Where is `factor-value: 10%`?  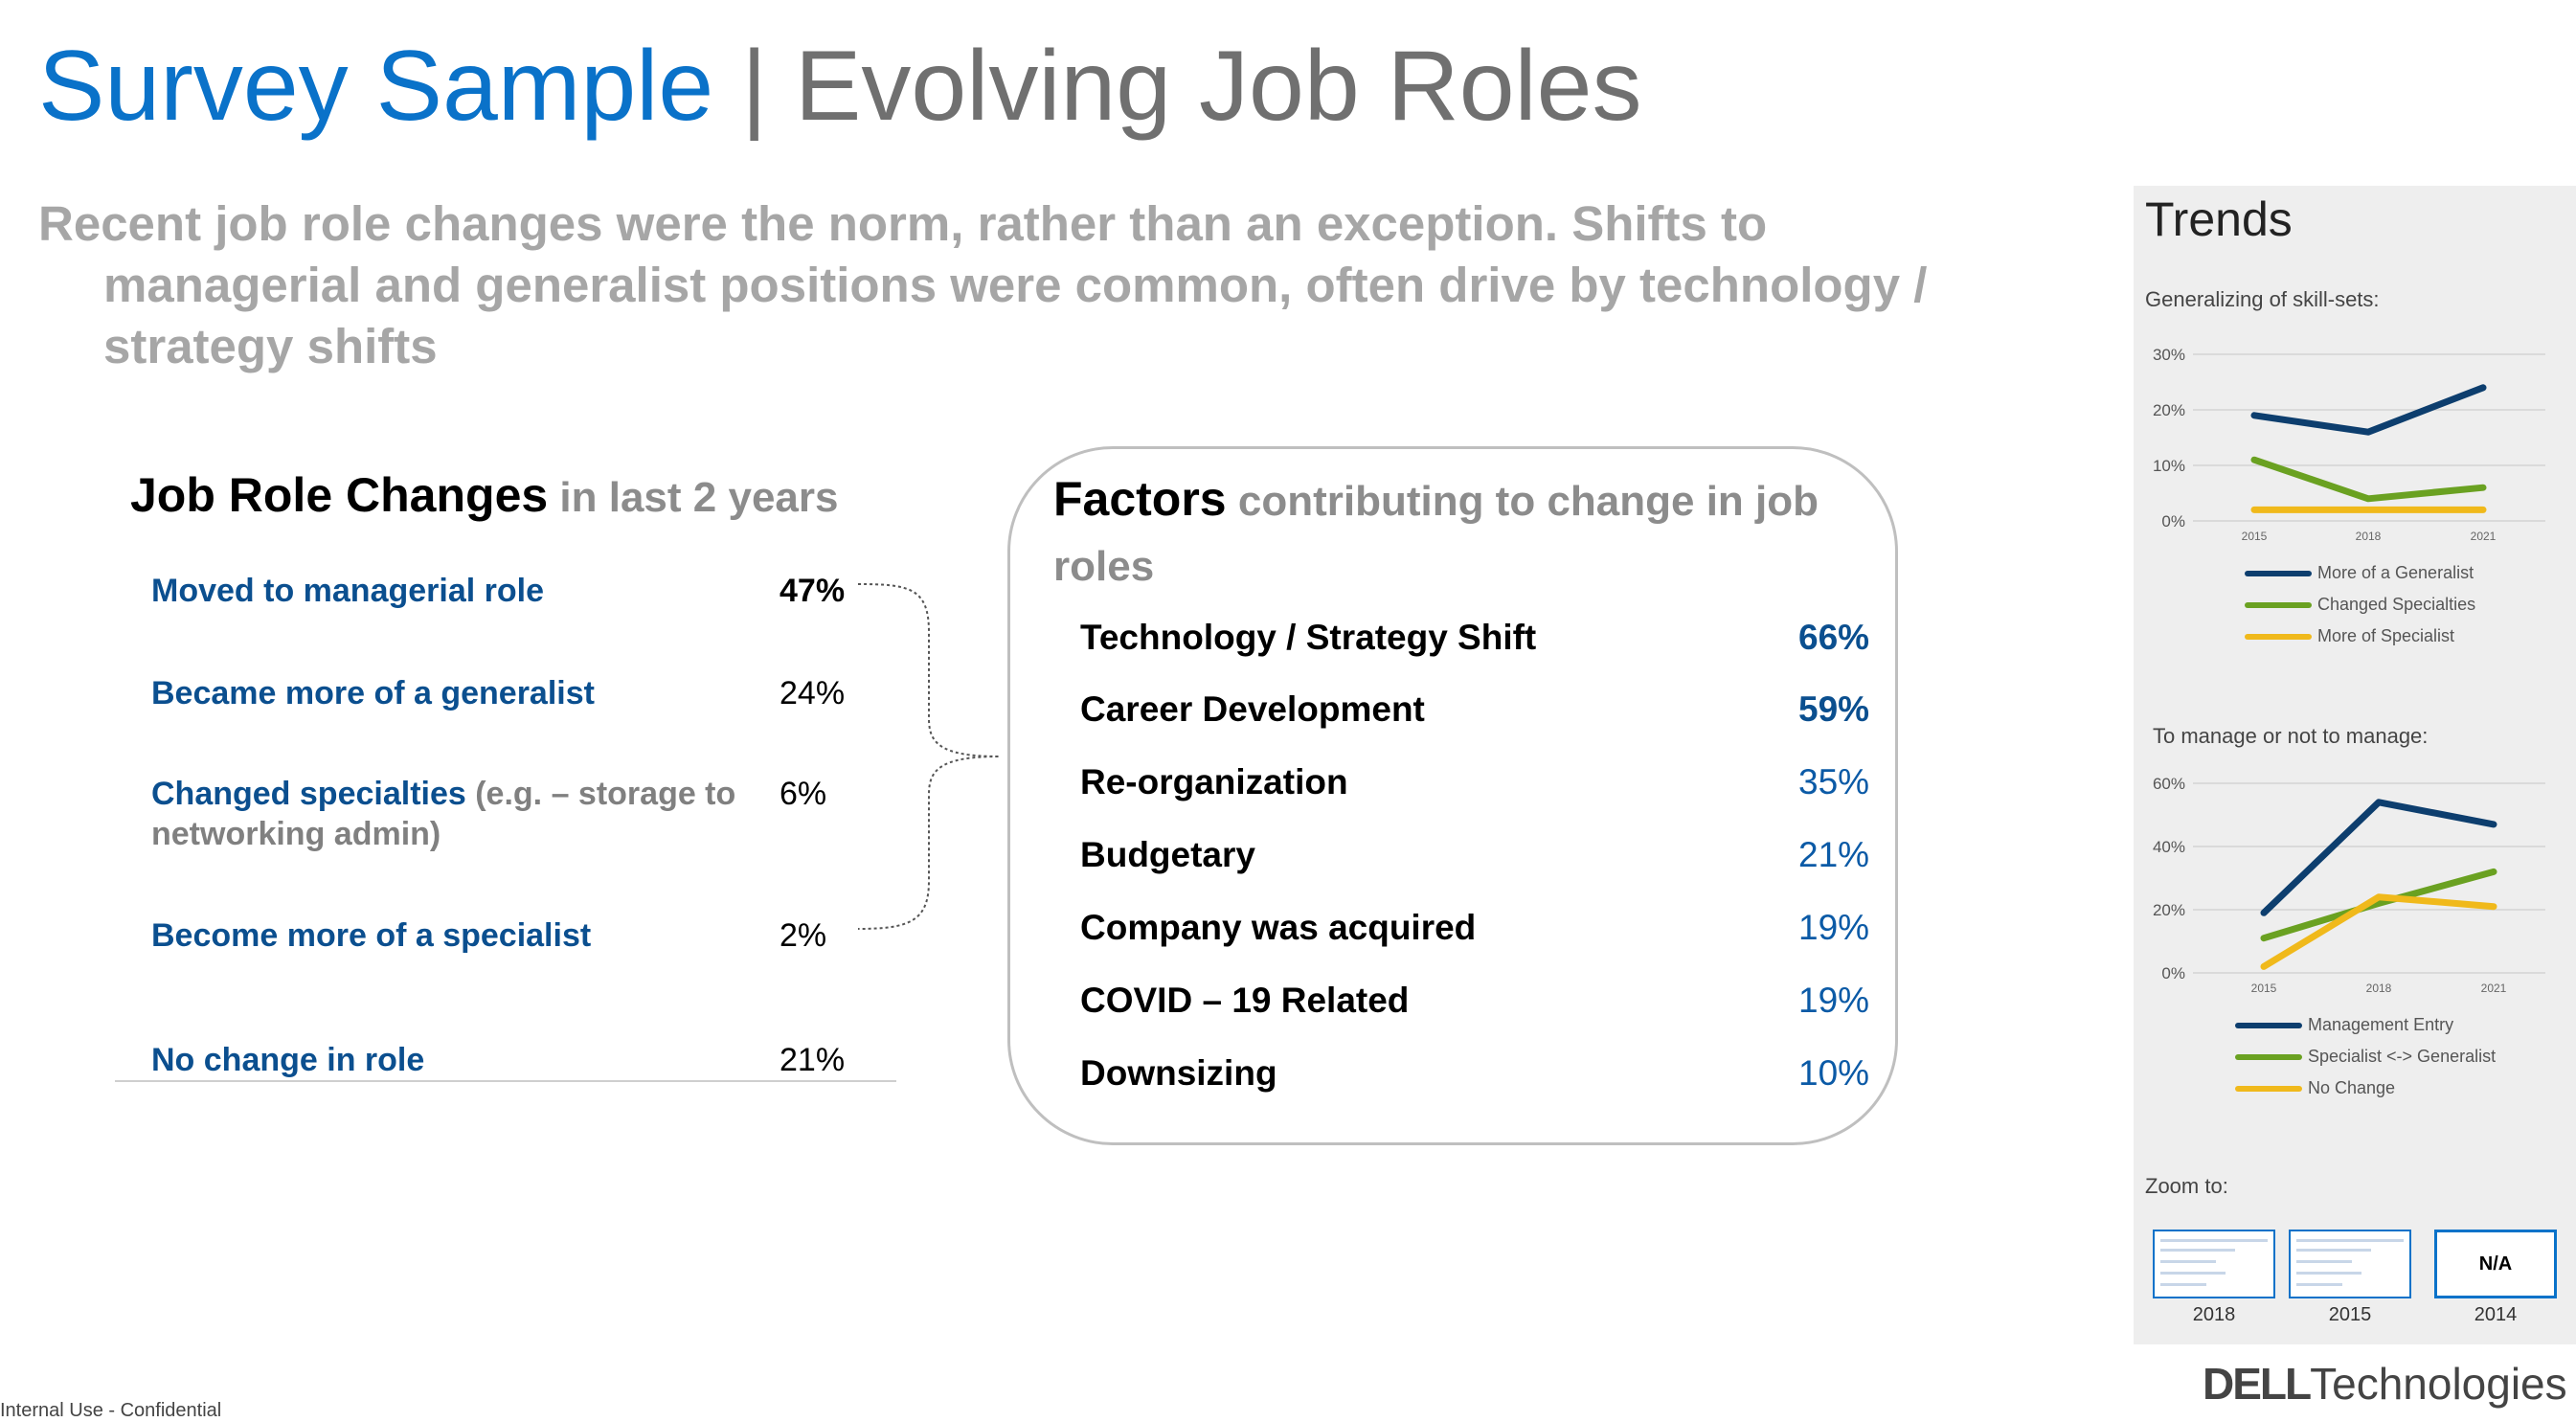
factor-value: 10% is located at coordinates (1834, 1073).